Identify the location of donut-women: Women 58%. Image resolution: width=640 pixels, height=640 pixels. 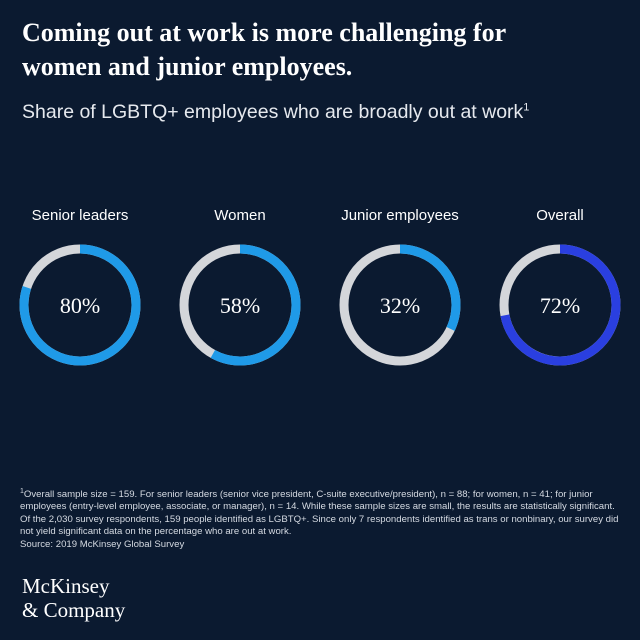
(240, 295).